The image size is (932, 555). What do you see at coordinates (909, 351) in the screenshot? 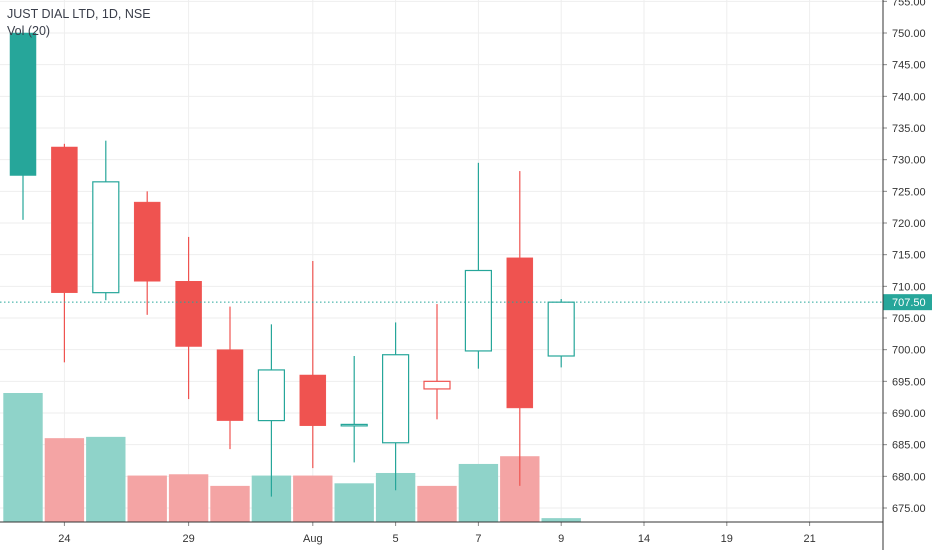
I see `price-tick-label: 700.00` at bounding box center [909, 351].